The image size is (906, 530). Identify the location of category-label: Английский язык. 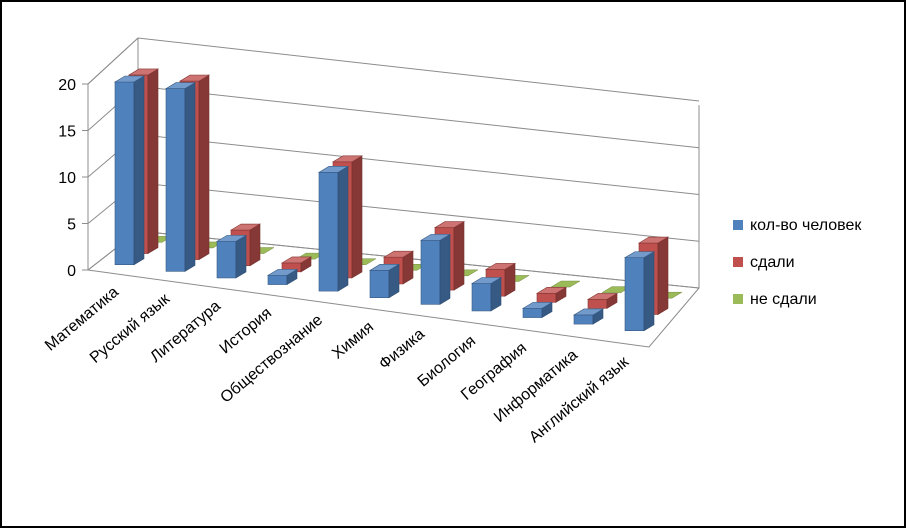
(579, 399).